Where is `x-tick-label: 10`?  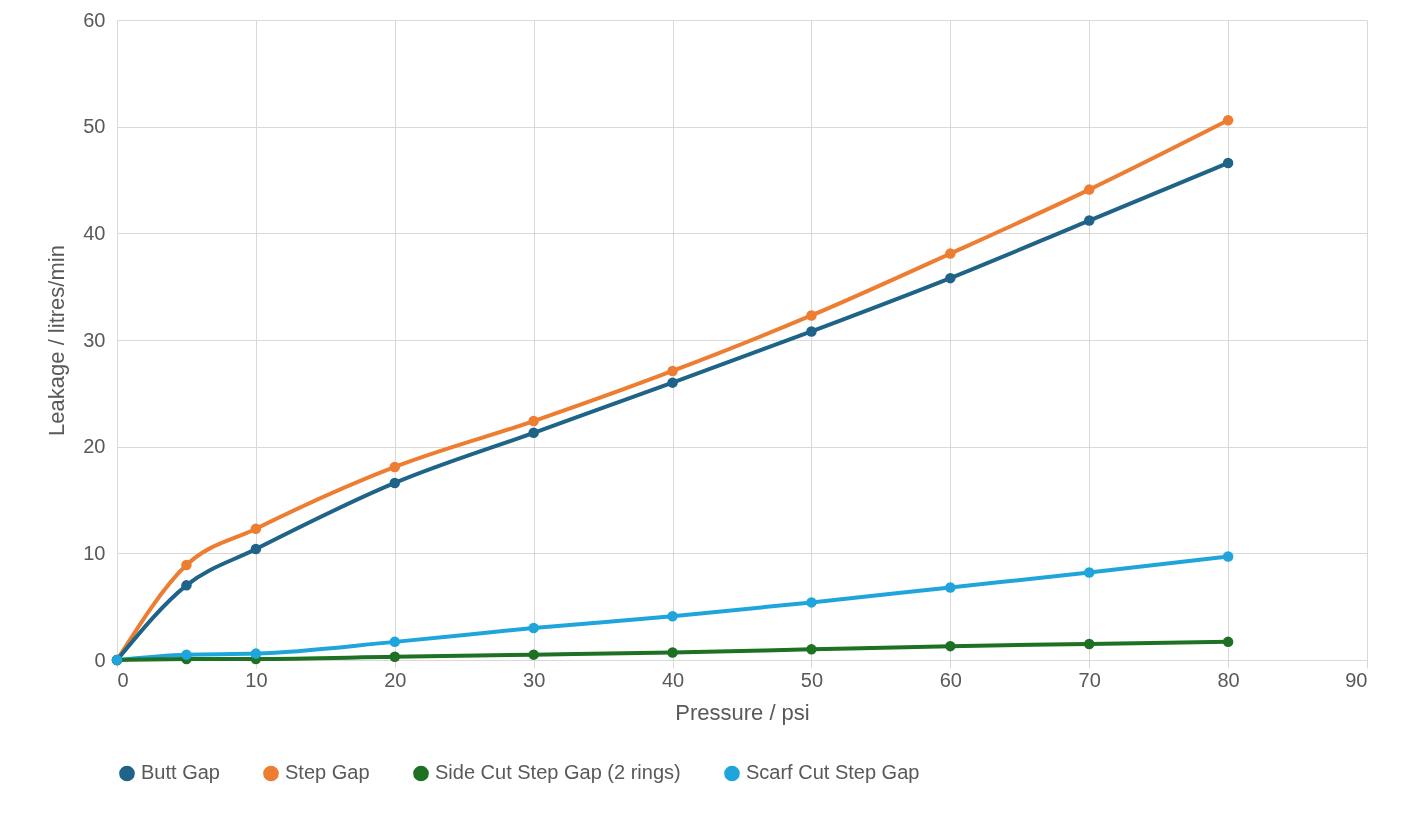
x-tick-label: 10 is located at coordinates (256, 679).